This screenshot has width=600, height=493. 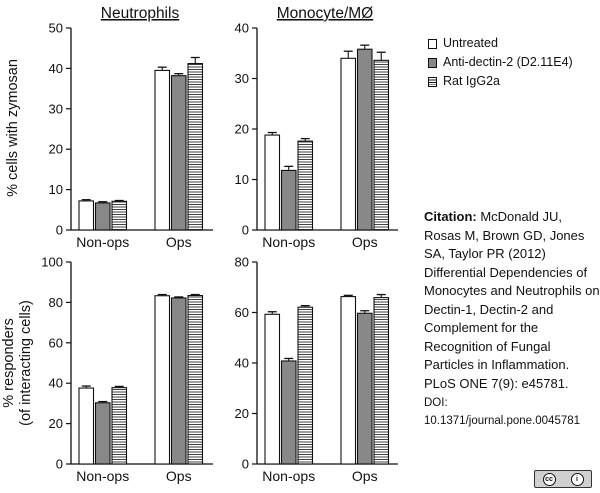 I want to click on doi-label: DOI:, so click(x=436, y=403).